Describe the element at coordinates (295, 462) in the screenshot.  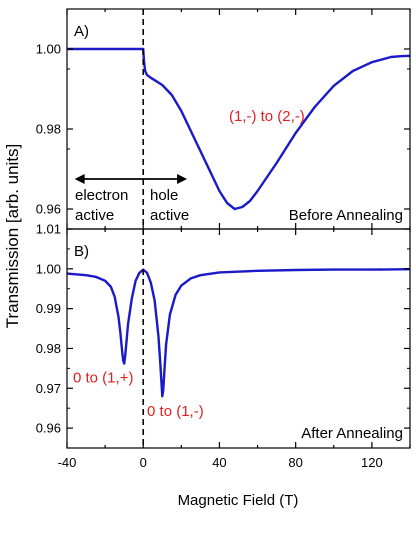
I see `x-tick-label: 80` at that location.